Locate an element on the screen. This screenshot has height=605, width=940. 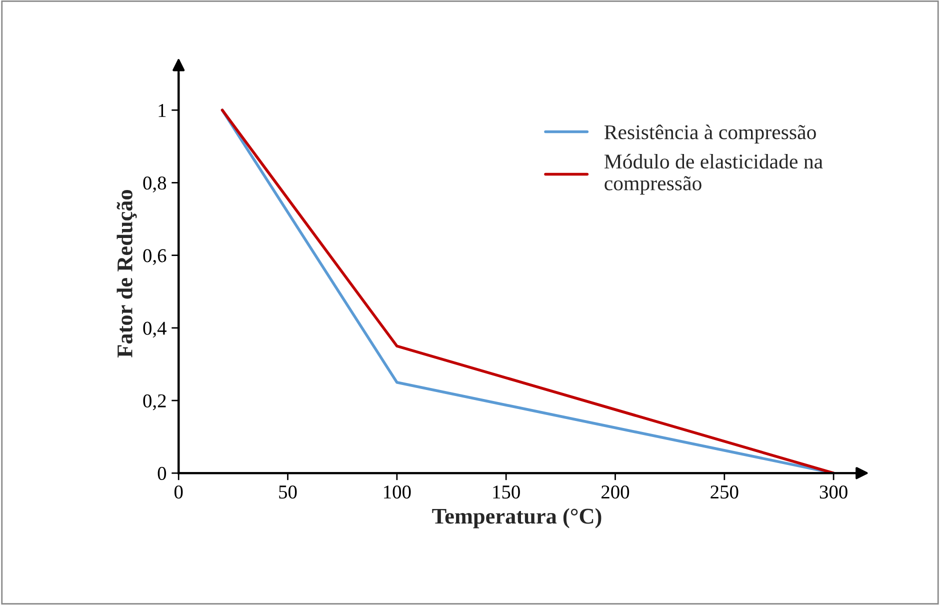
x-tick-label: 0 is located at coordinates (178, 492).